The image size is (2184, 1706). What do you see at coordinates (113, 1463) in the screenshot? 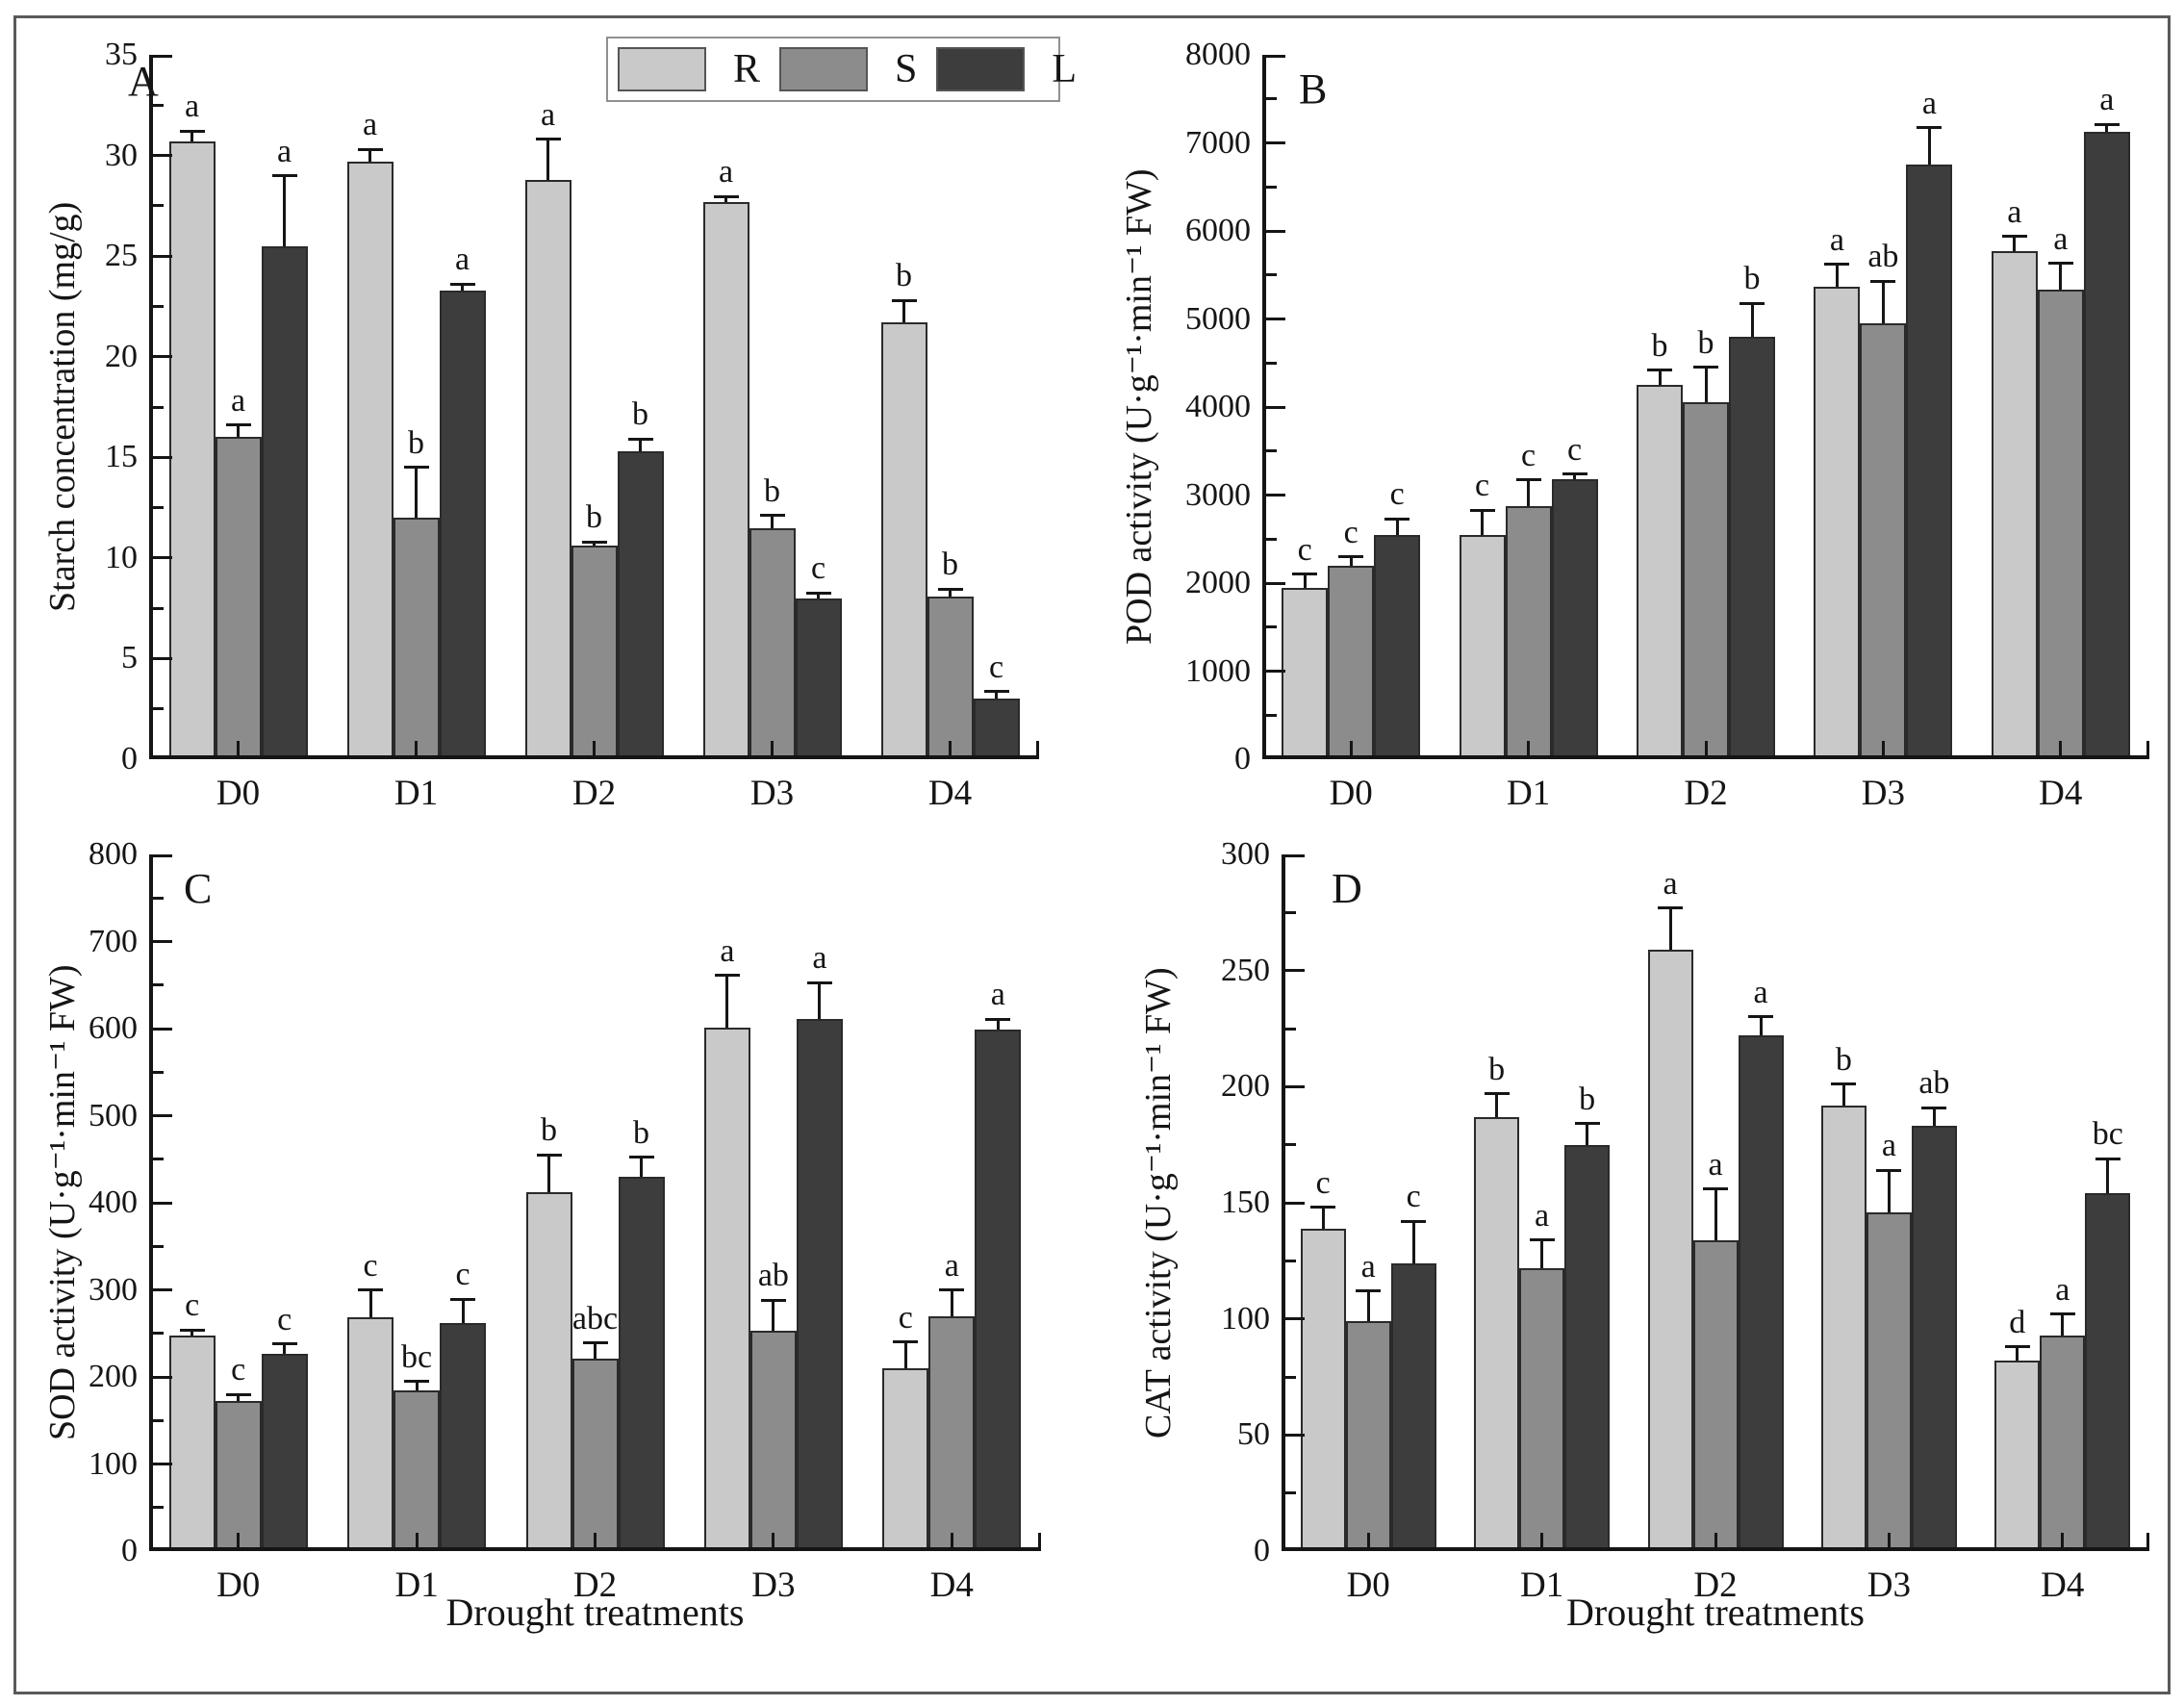
I see `y-tick-label: 100` at bounding box center [113, 1463].